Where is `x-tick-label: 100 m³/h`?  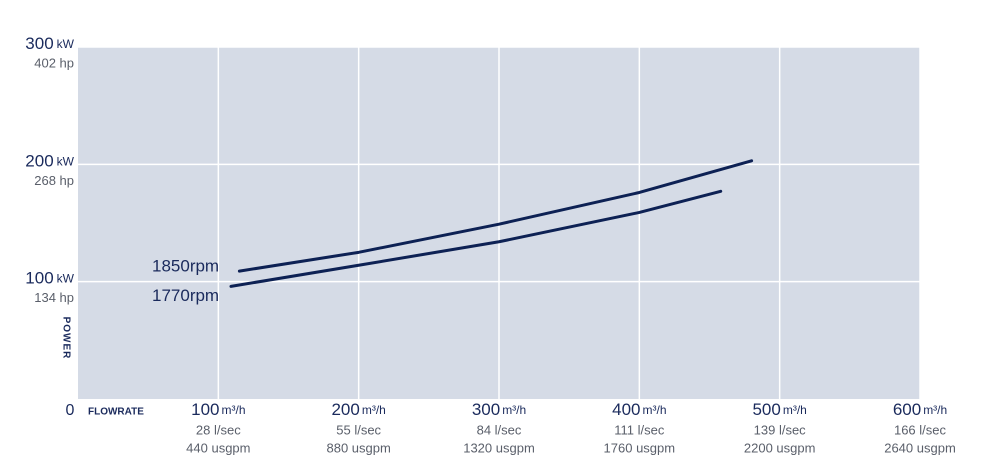 x-tick-label: 100 m³/h is located at coordinates (218, 409).